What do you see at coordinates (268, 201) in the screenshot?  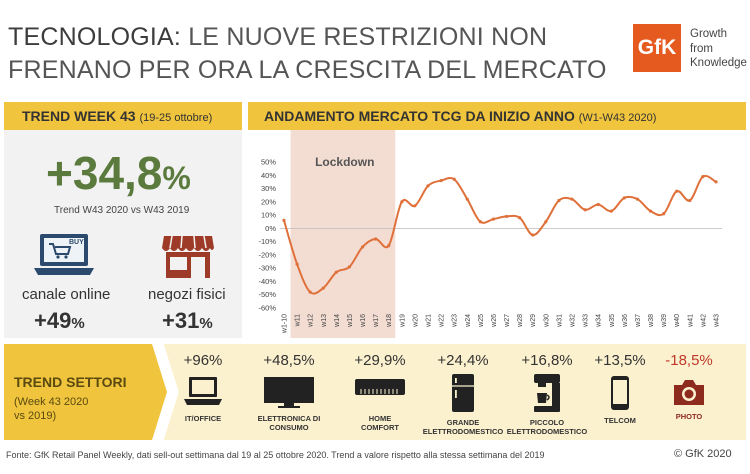 I see `y-tick-label: 20%` at bounding box center [268, 201].